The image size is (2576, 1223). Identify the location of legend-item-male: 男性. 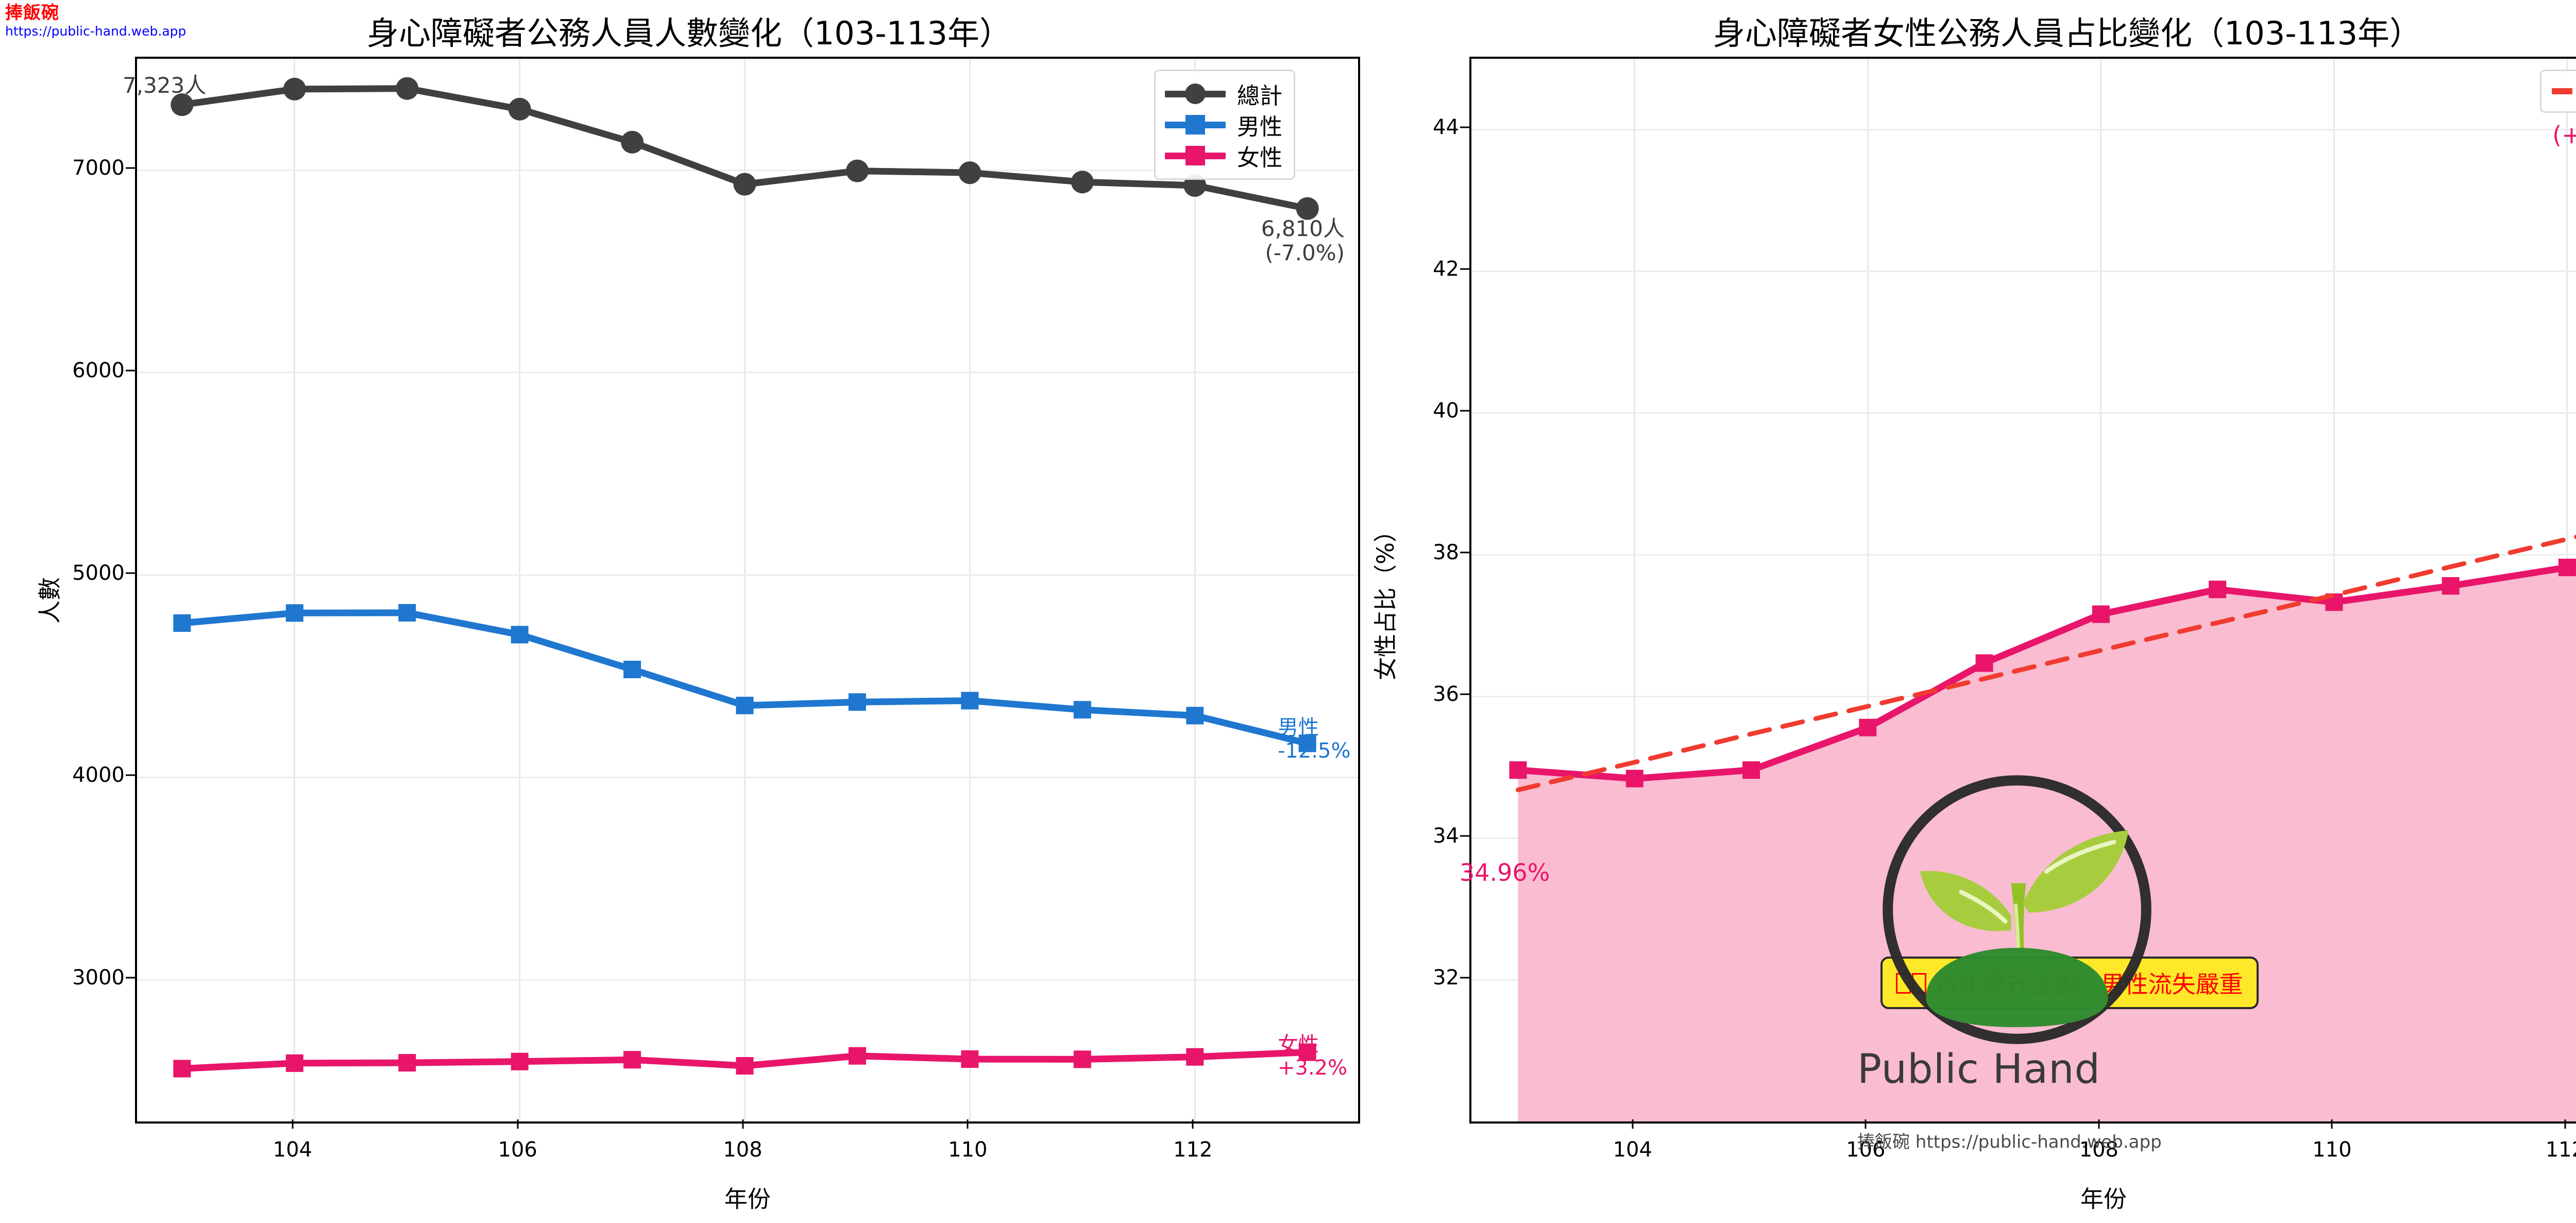
(1223, 124).